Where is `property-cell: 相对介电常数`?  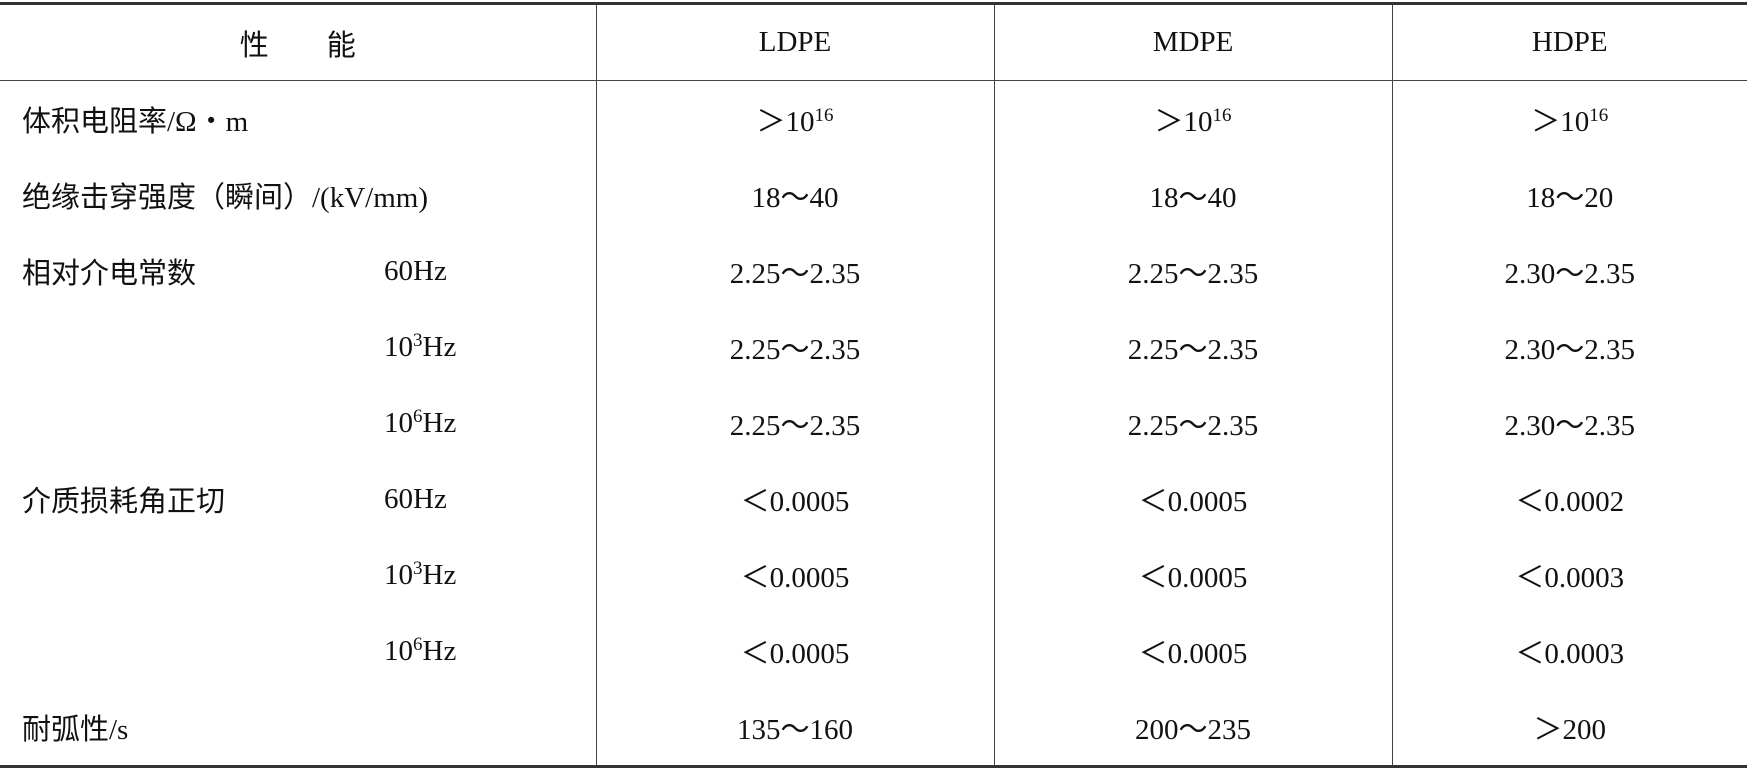 property-cell: 相对介电常数 is located at coordinates (109, 274).